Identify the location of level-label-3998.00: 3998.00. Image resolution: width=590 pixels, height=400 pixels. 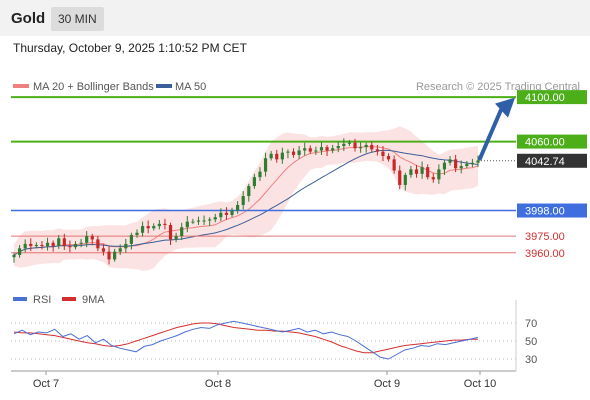
(545, 212).